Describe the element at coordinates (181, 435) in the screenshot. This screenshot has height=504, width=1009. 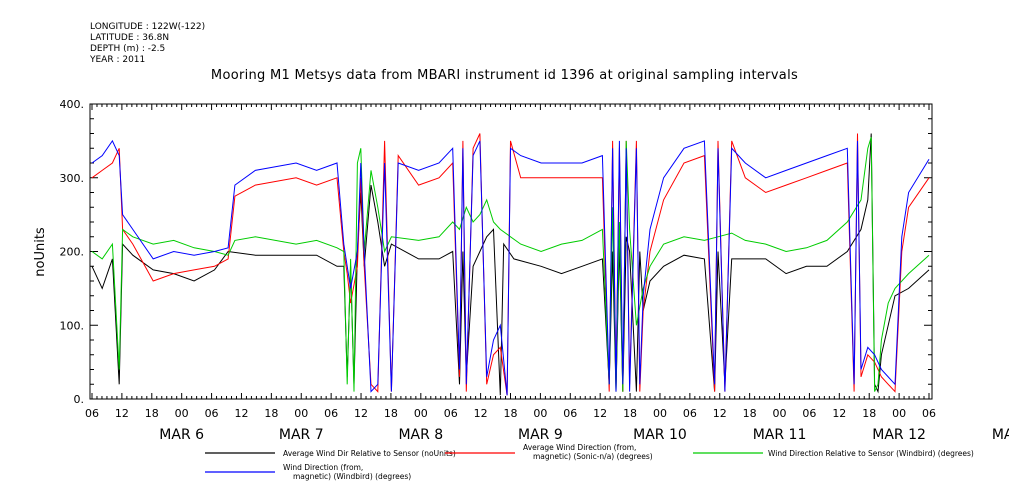
I see `x-day-label: MAR 6` at that location.